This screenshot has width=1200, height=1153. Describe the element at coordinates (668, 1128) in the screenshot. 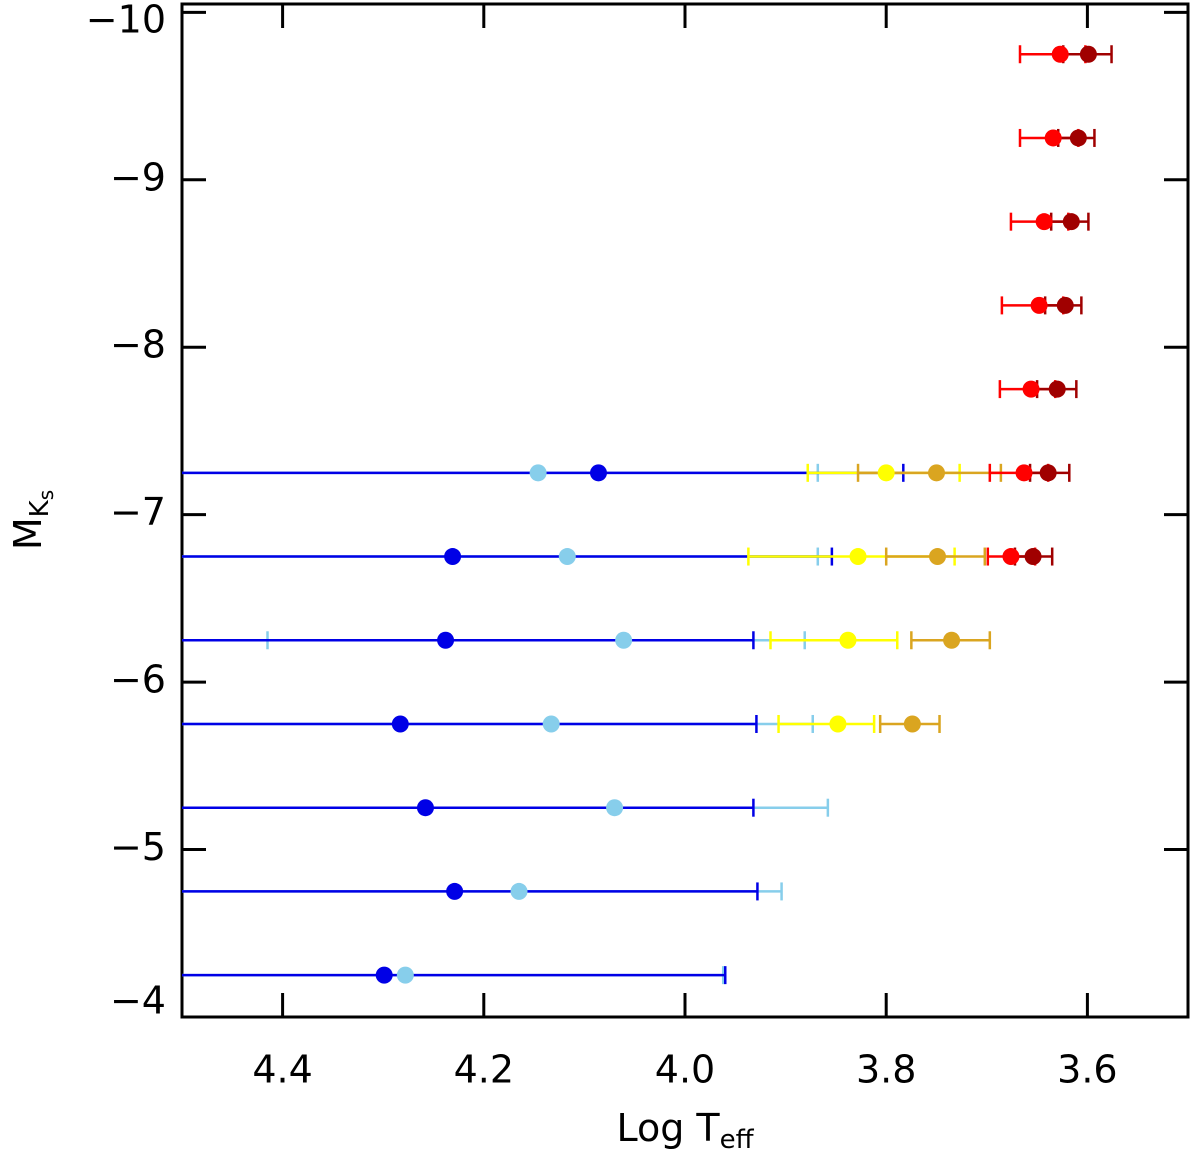

I see `x-axis-title-main: Log T` at that location.